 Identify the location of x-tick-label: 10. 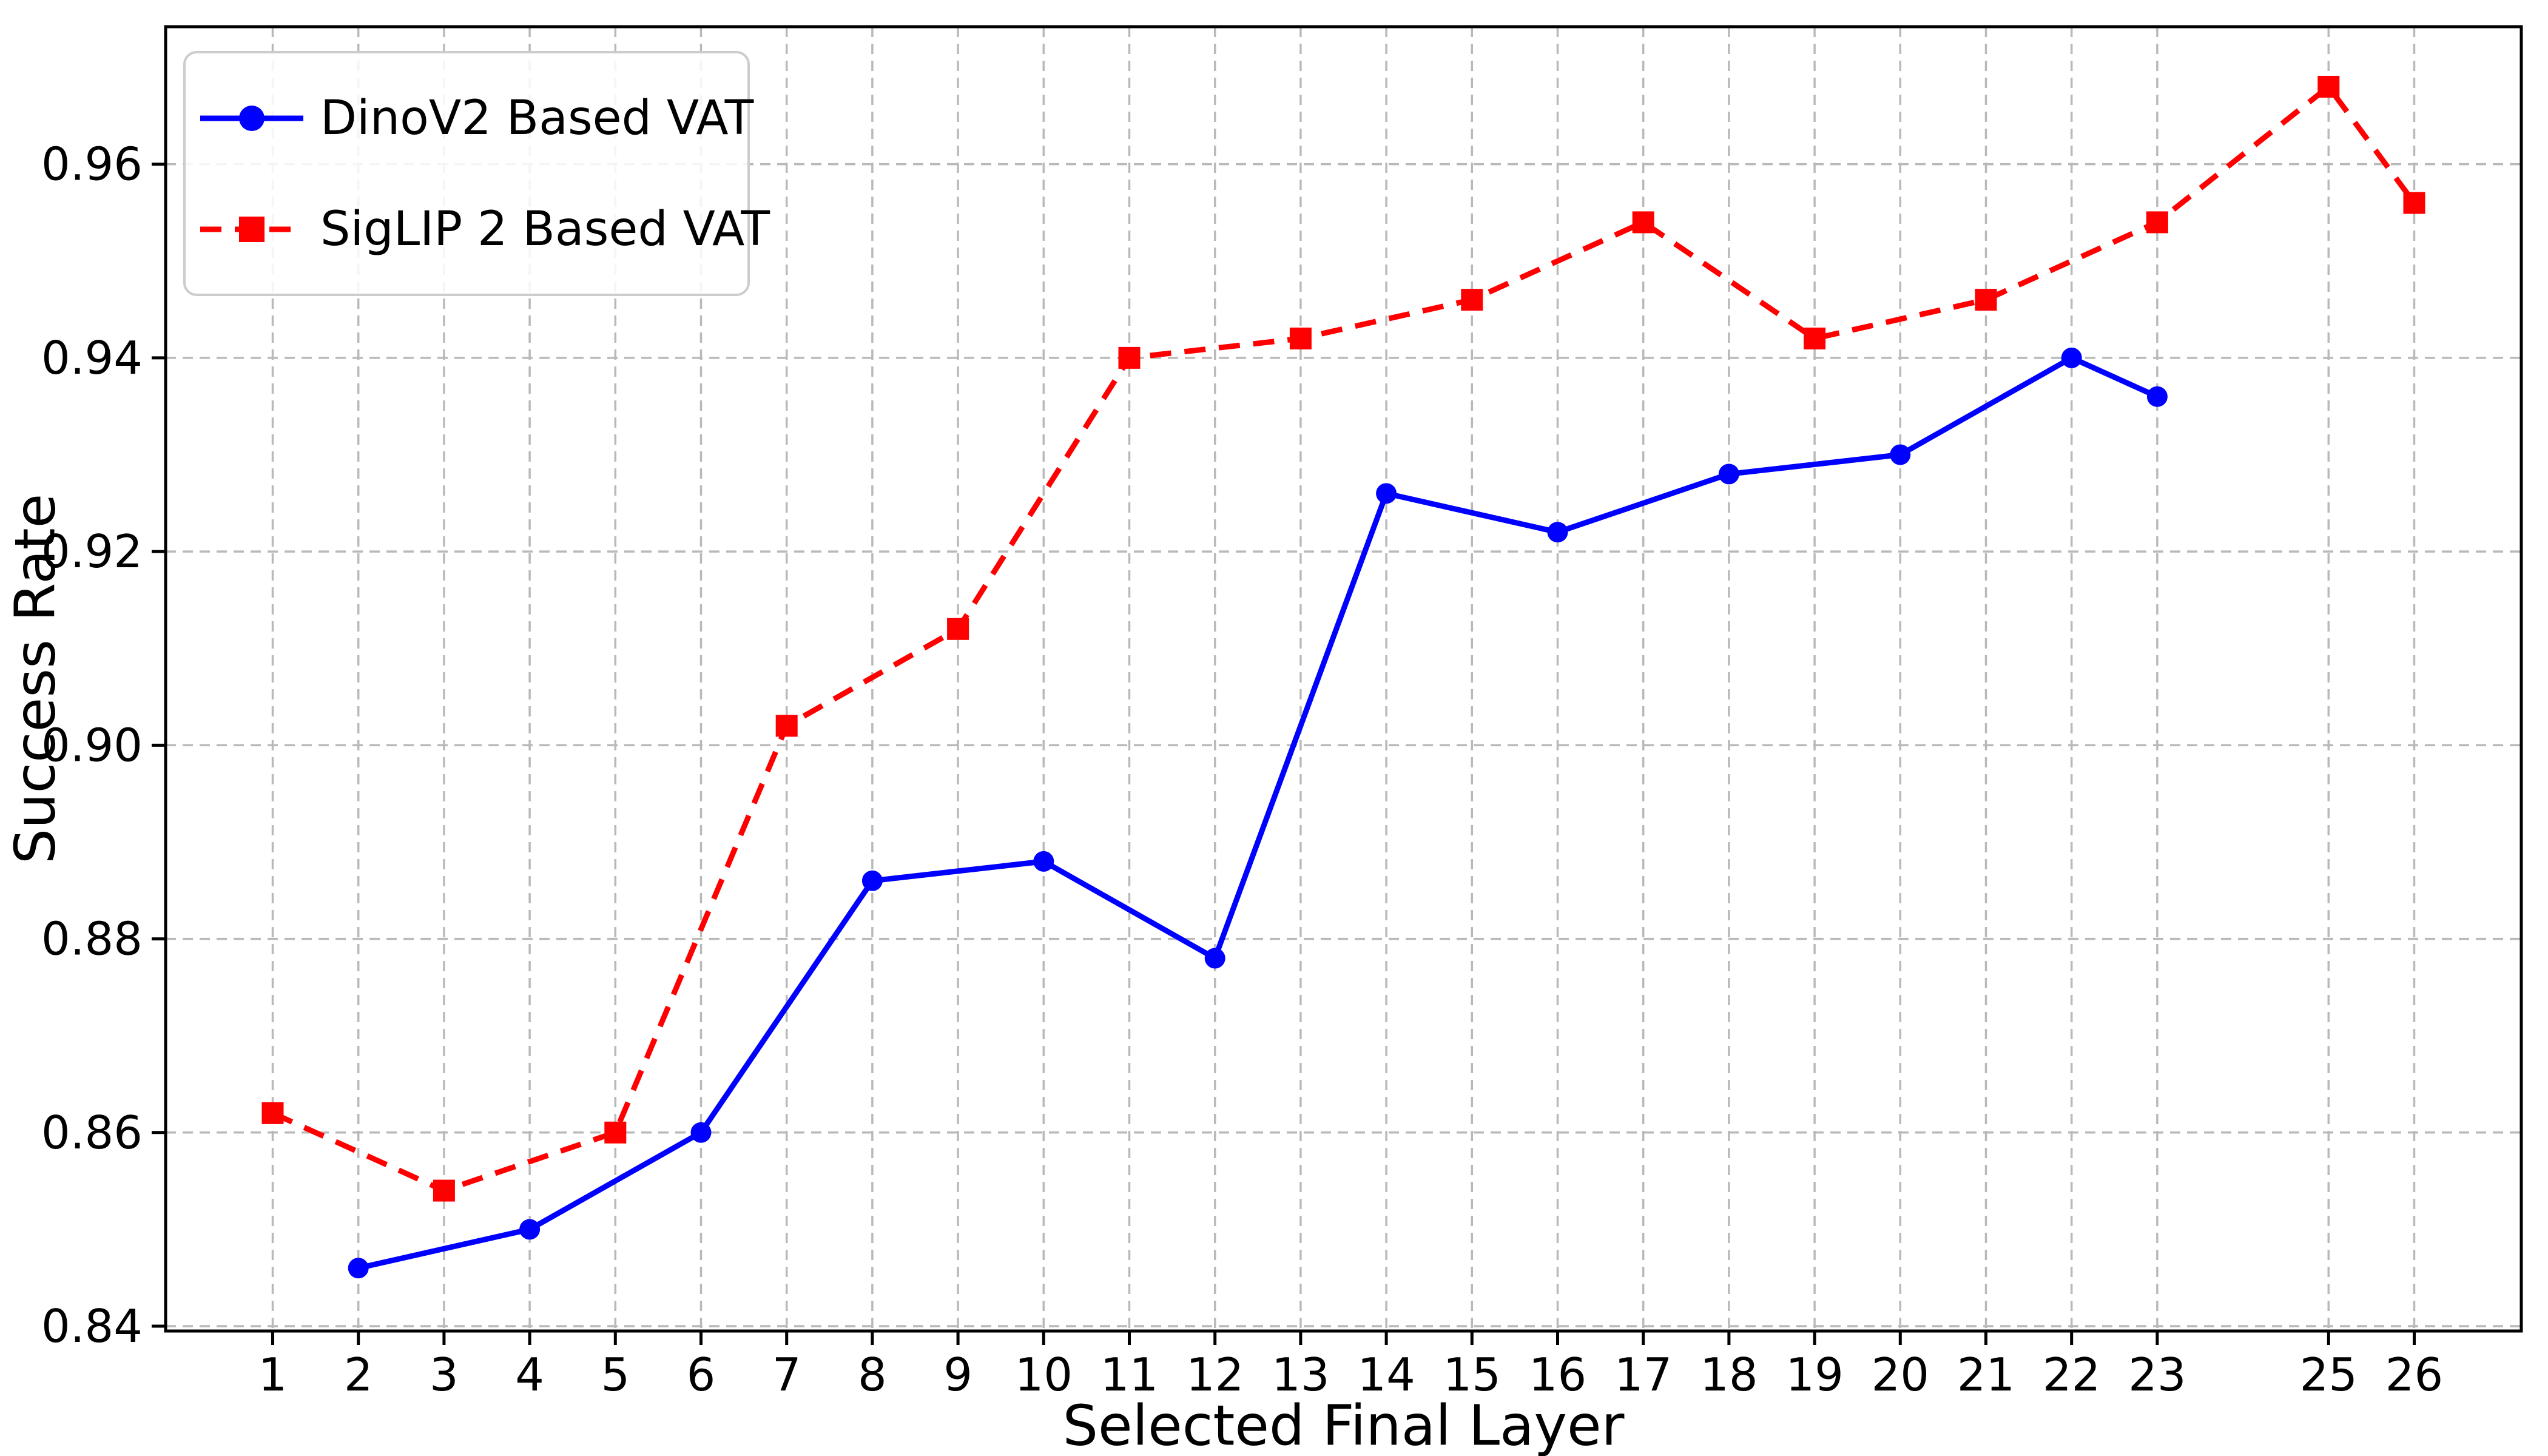
(1044, 1374).